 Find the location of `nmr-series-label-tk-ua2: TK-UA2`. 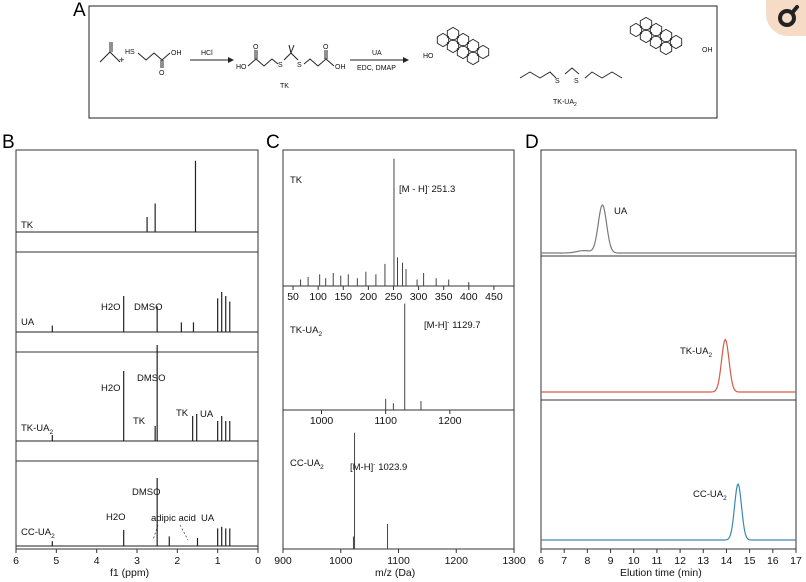

nmr-series-label-tk-ua2: TK-UA2 is located at coordinates (37, 429).